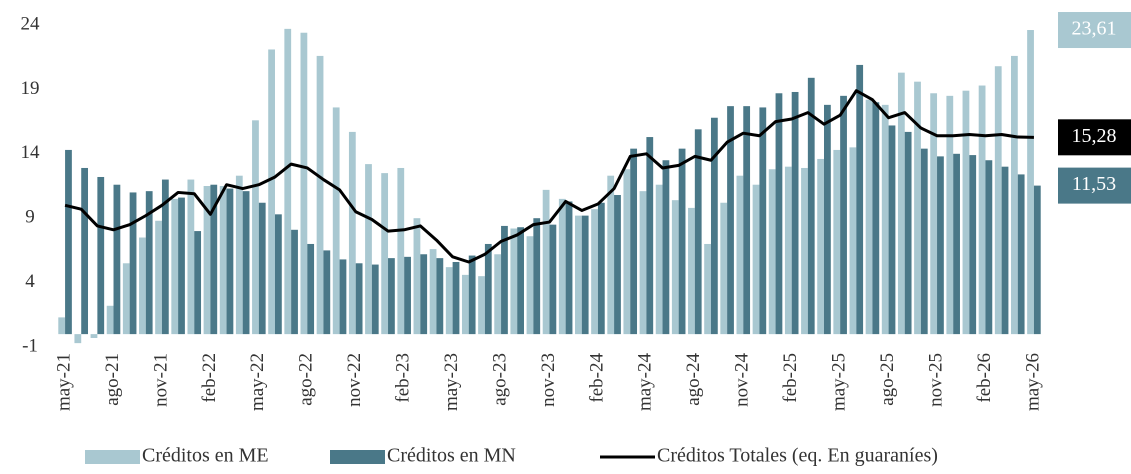  What do you see at coordinates (839, 382) in the screenshot?
I see `x-tick-label: may-25` at bounding box center [839, 382].